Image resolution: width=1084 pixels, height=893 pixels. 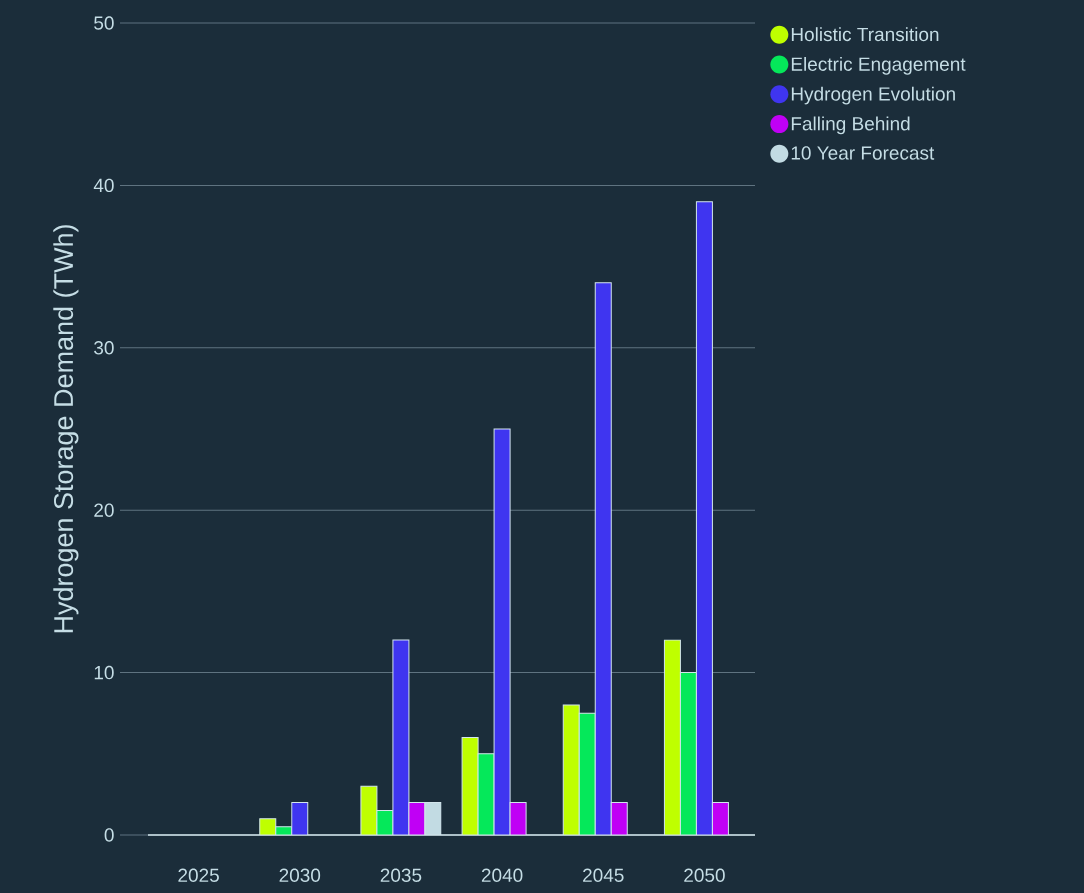 I want to click on legend-label: Falling Behind, so click(x=850, y=125).